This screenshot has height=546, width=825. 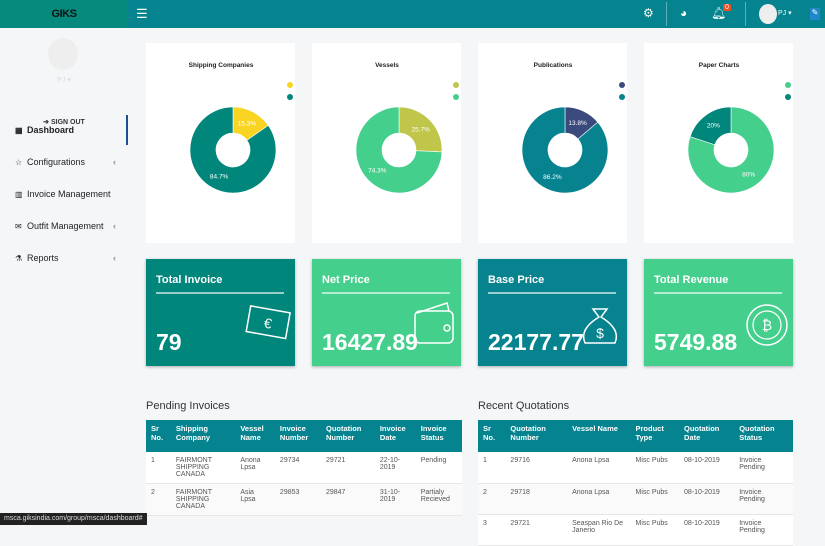 What do you see at coordinates (221, 65) in the screenshot?
I see `chart-title: Shipping Companies` at bounding box center [221, 65].